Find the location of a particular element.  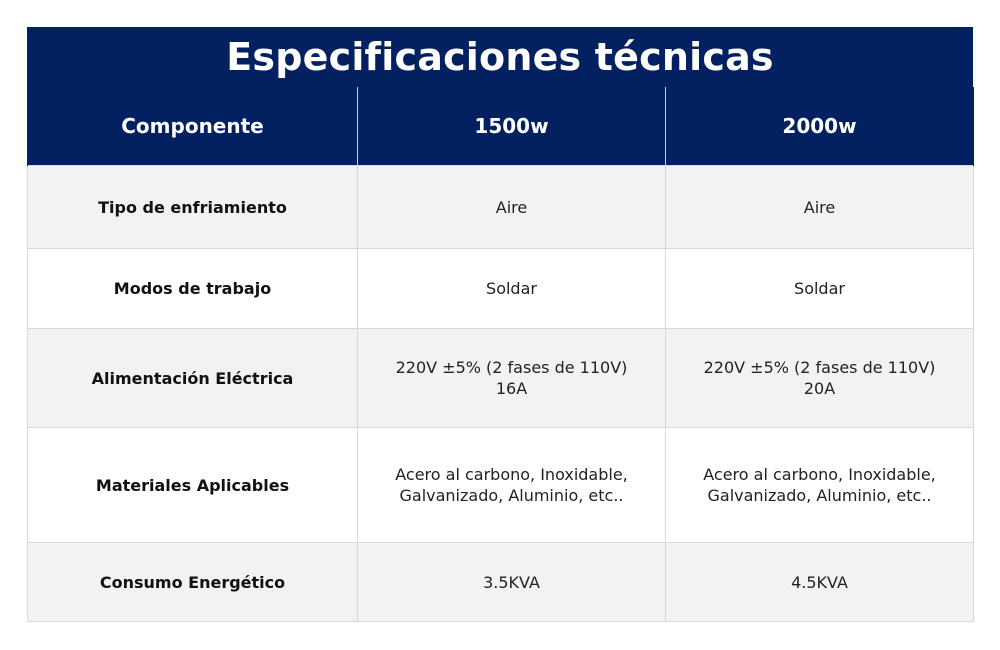

table-row: Consumo Energético 3.5KVA 4.5KVA is located at coordinates (500, 582).